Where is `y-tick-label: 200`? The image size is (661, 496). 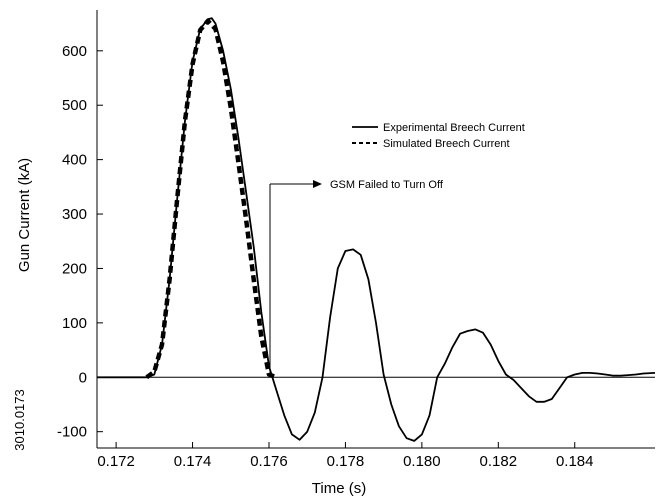 y-tick-label: 200 is located at coordinates (74, 268).